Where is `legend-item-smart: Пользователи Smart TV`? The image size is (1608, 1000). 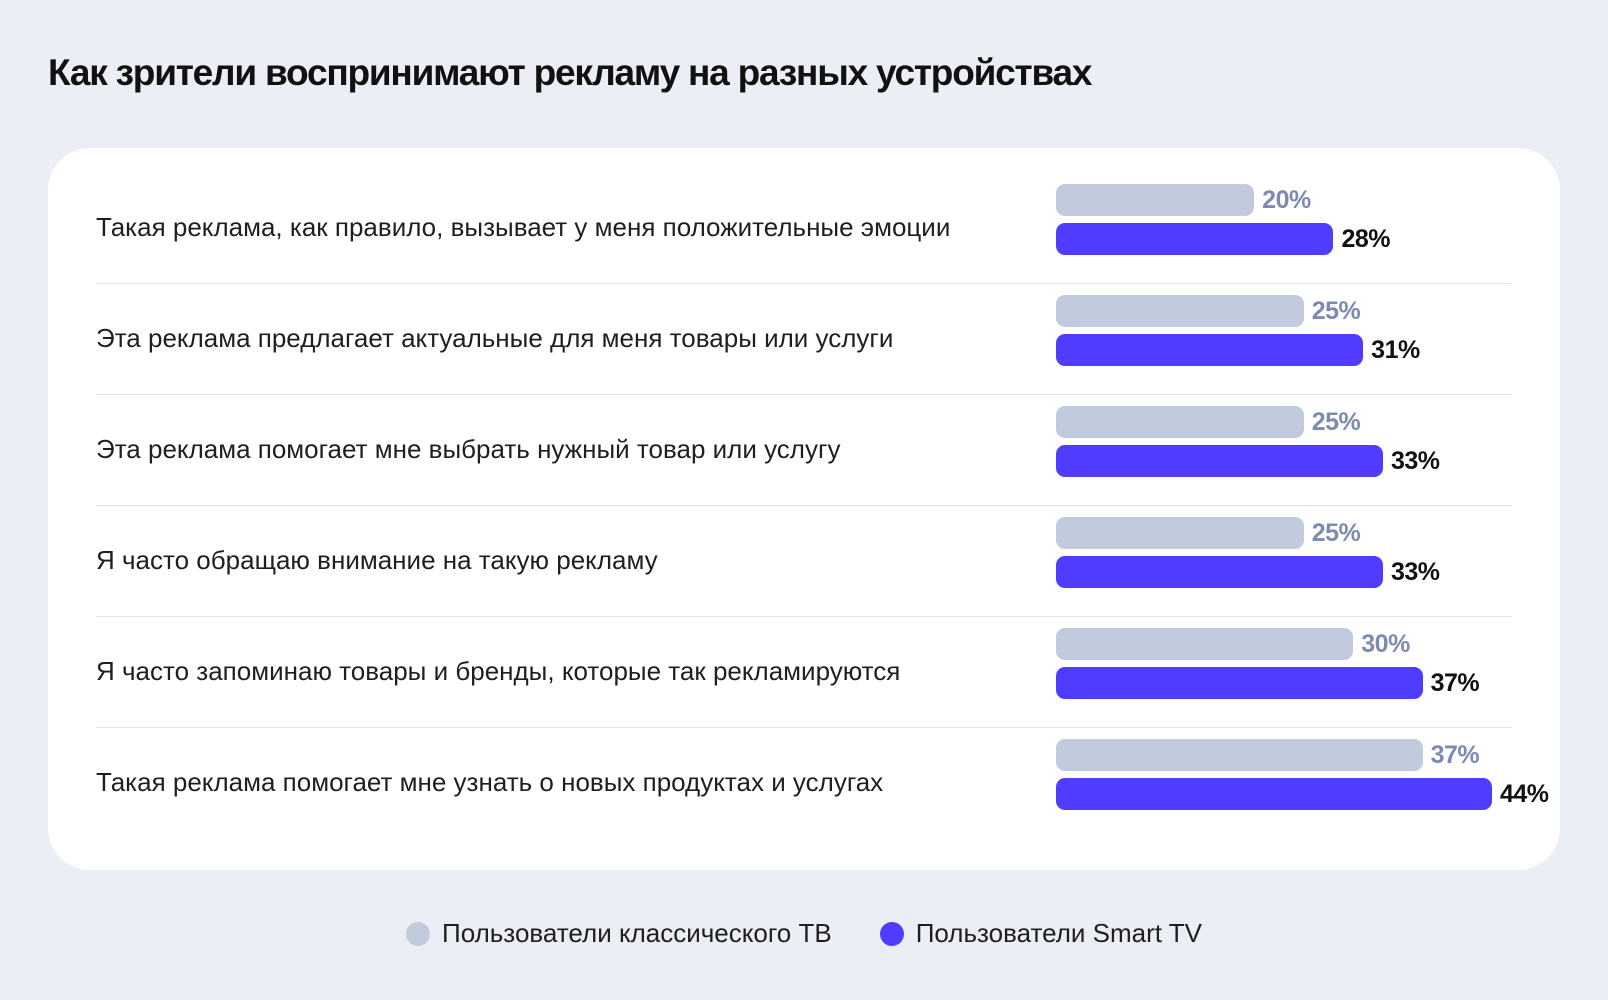 legend-item-smart: Пользователи Smart TV is located at coordinates (1040, 933).